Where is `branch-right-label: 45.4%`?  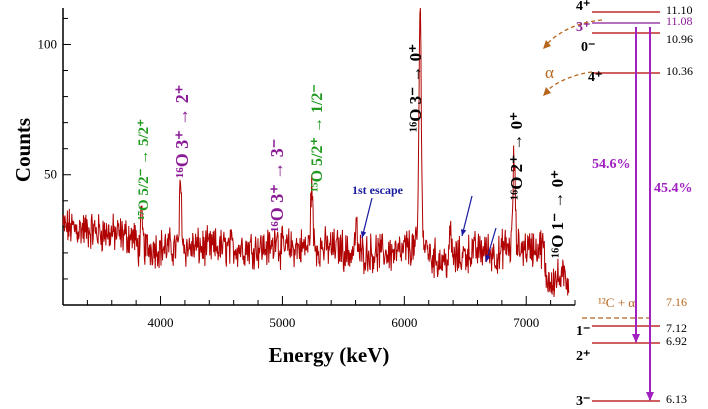
branch-right-label: 45.4% is located at coordinates (673, 188).